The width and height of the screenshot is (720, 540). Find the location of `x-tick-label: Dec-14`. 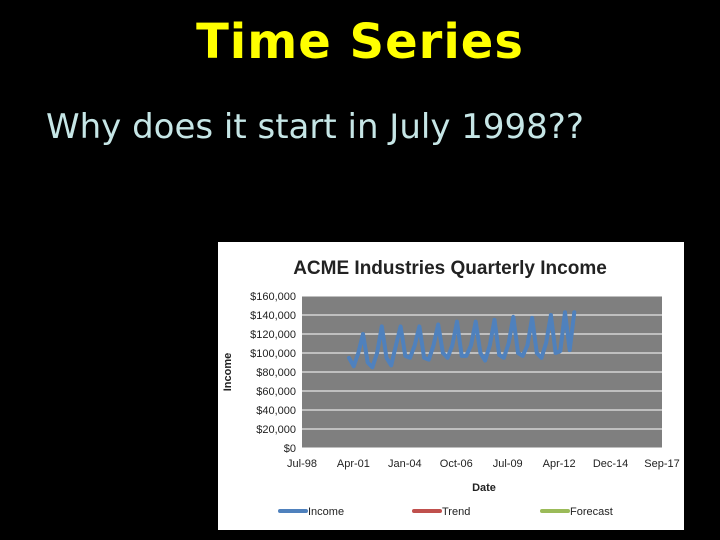

x-tick-label: Dec-14 is located at coordinates (610, 464).